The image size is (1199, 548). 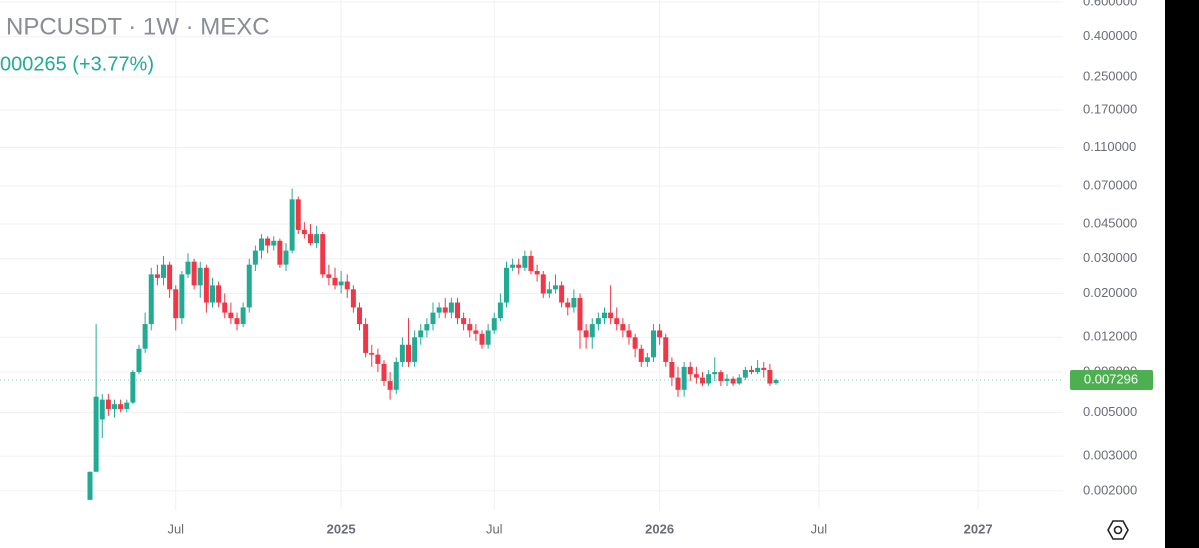 I want to click on last-price-box, so click(x=1111, y=379).